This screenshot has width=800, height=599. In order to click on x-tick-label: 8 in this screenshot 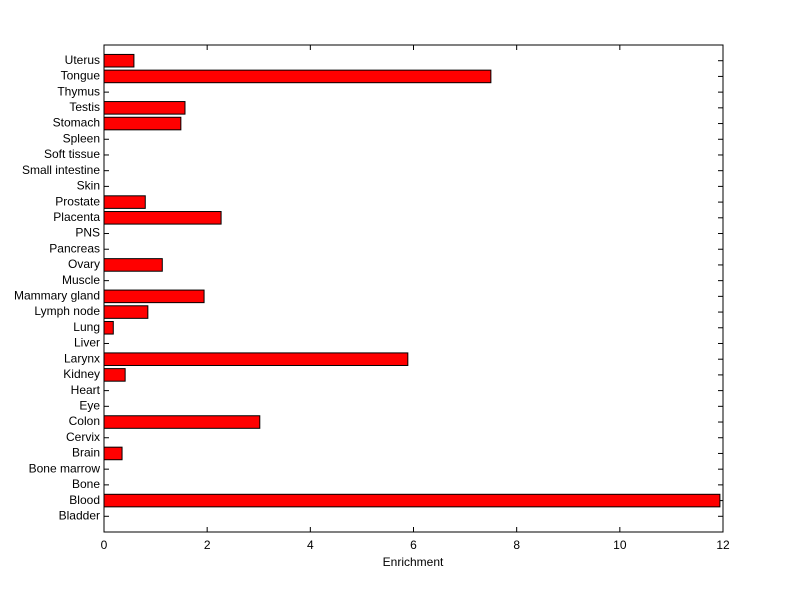, I will do `click(516, 545)`.